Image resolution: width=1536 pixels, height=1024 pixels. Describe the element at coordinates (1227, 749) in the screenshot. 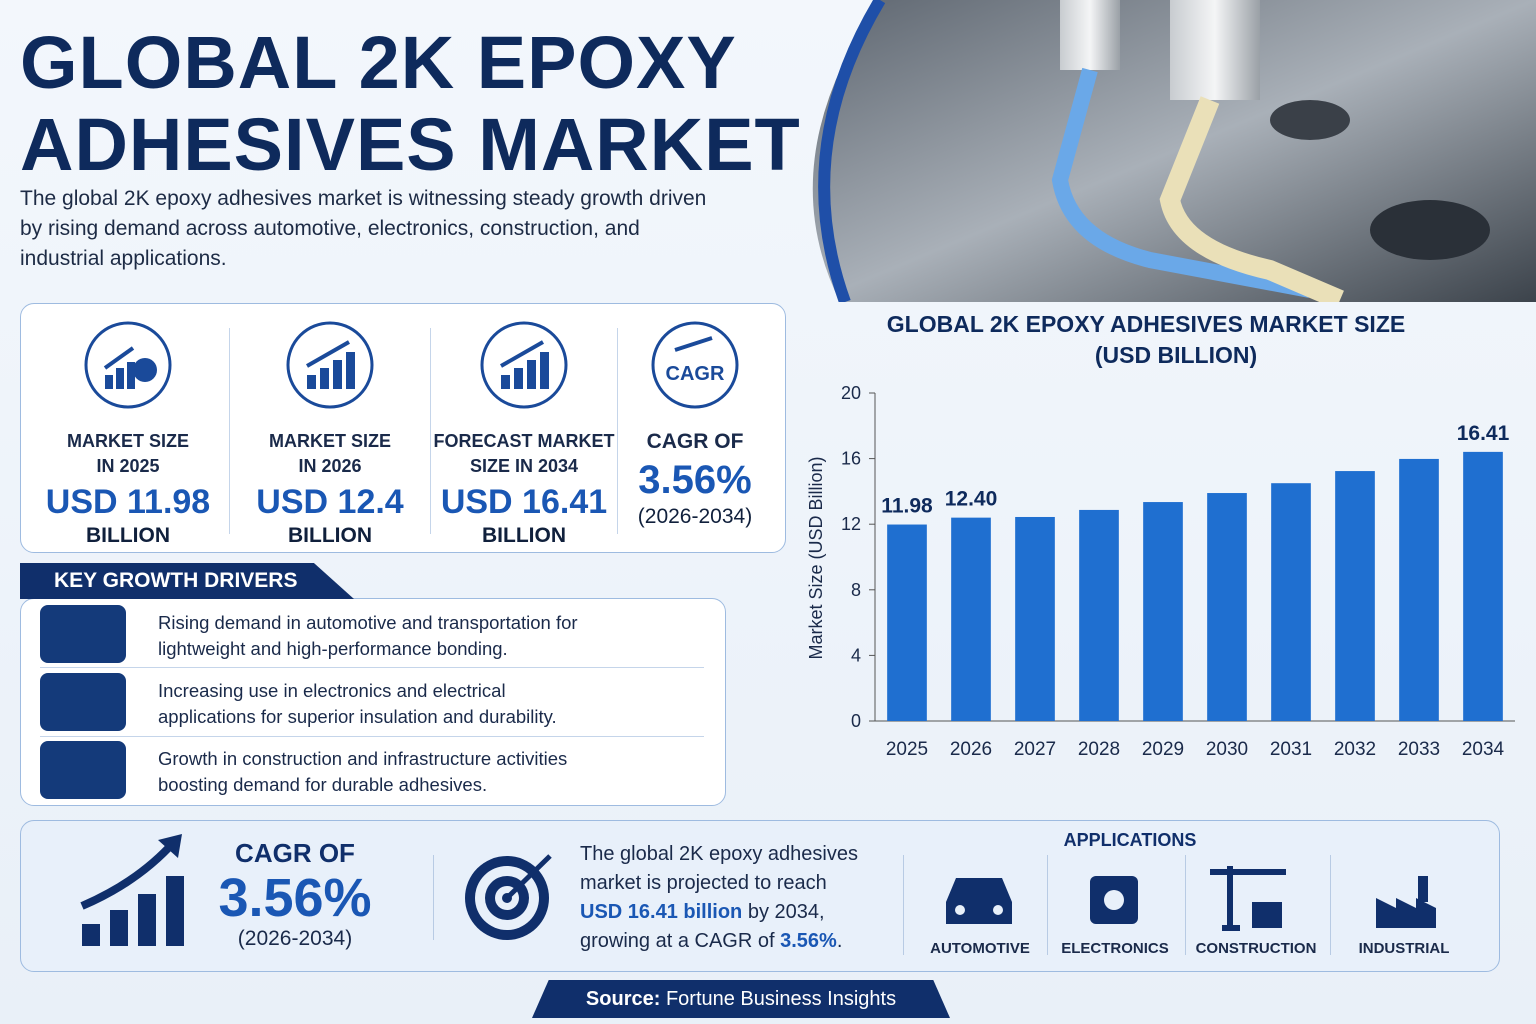

I see `x-tick-label: 2030` at that location.